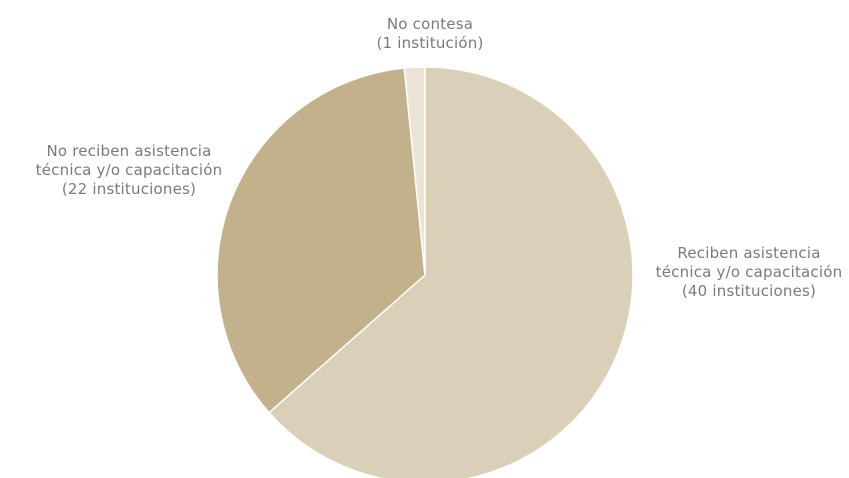  I want to click on slice-label-no-contesa-line-1: No contesa, so click(430, 24).